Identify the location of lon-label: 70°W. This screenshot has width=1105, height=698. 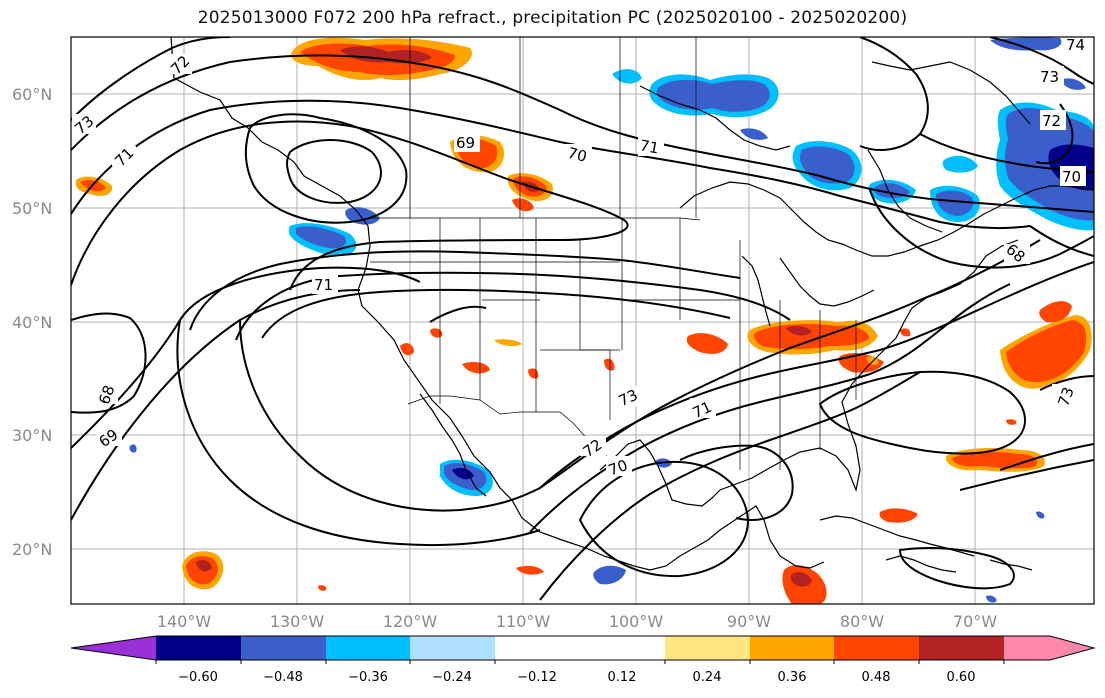
(975, 621).